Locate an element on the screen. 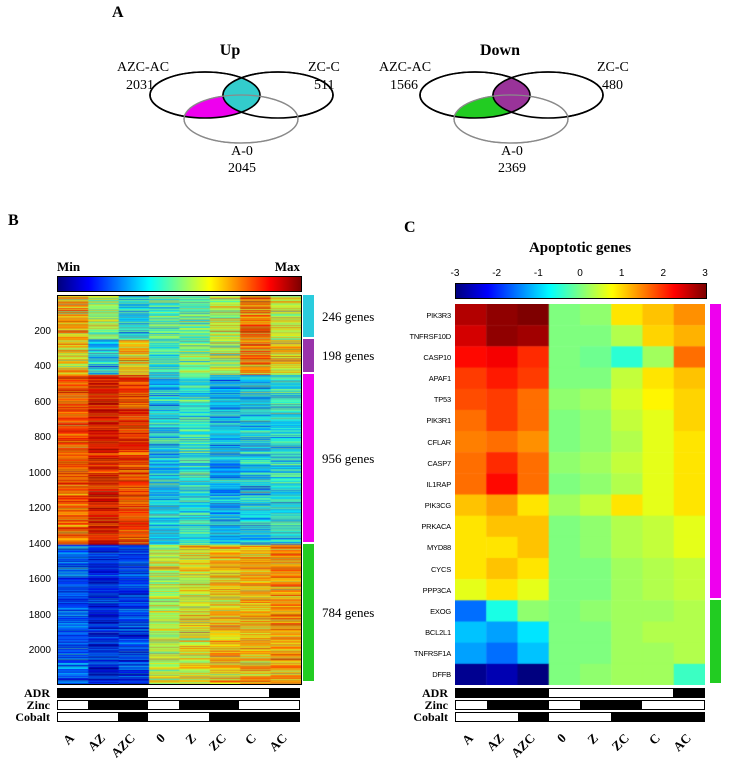  colorbar-tick-label: 2 is located at coordinates (663, 273).